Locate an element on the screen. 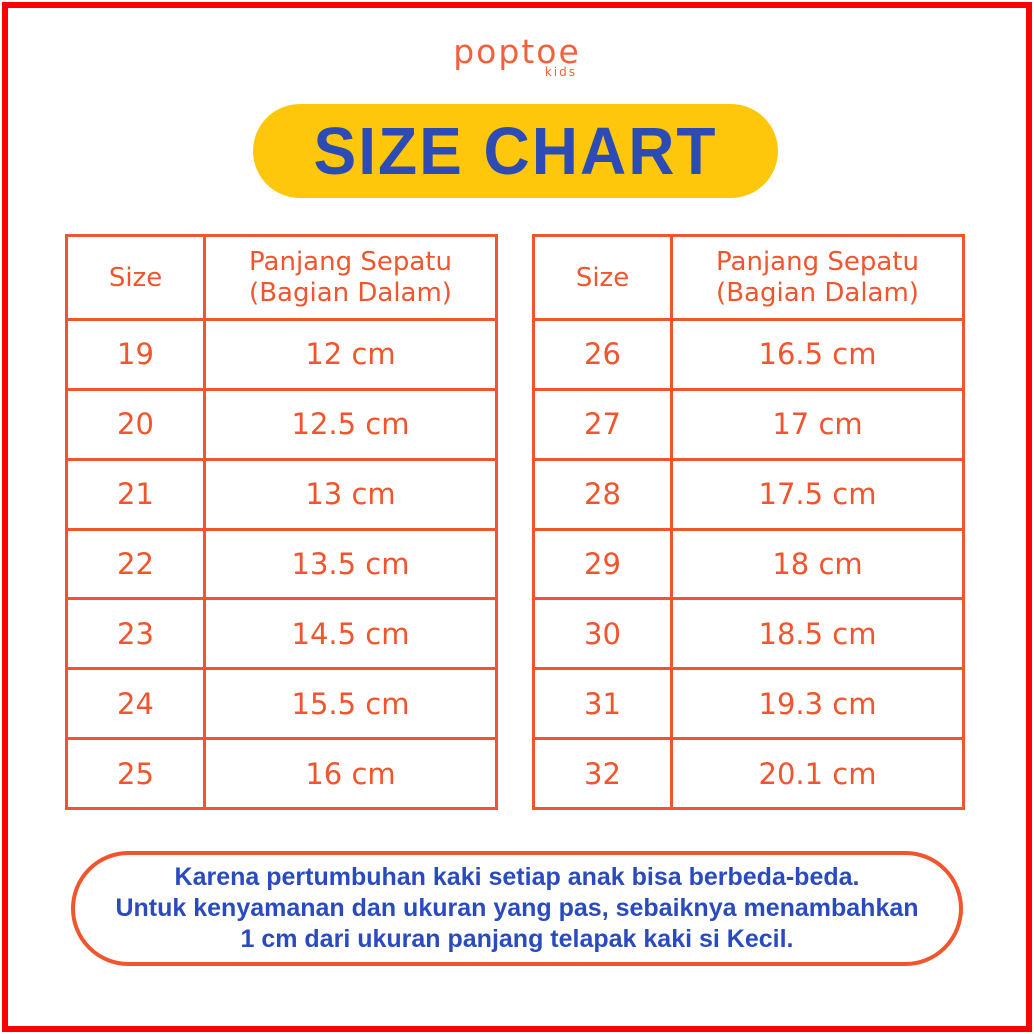 This screenshot has width=1034, height=1034. table-row: 27 17 cm is located at coordinates (748, 424).